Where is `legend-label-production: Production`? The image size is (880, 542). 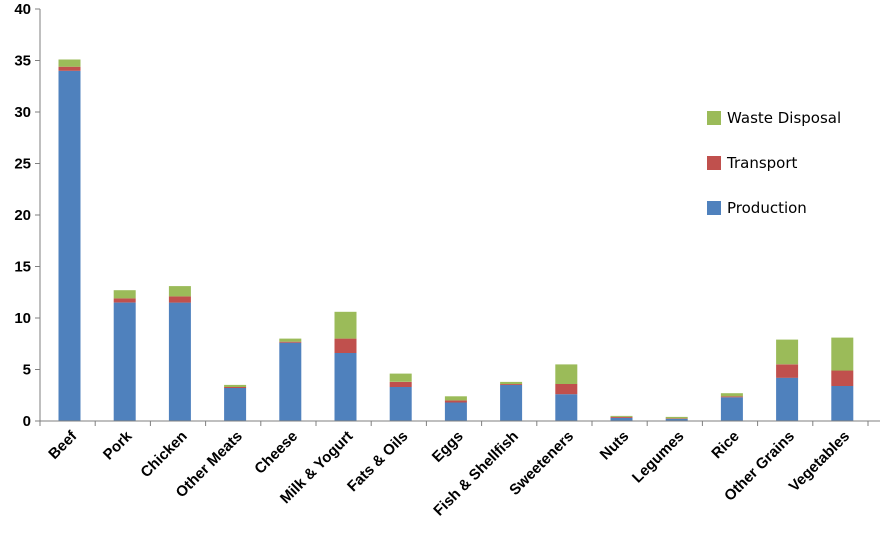 legend-label-production: Production is located at coordinates (767, 208).